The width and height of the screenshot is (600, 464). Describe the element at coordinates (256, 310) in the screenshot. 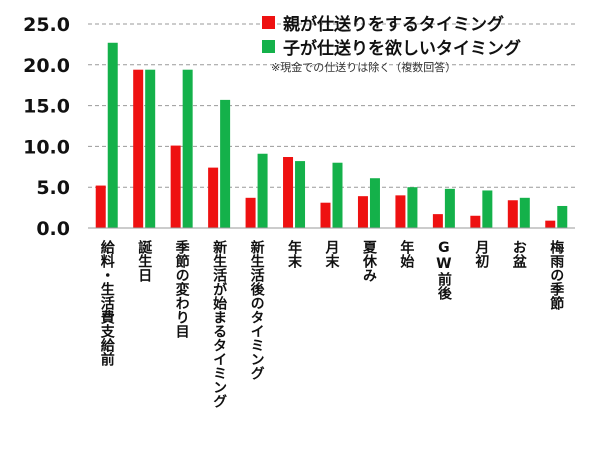

I see `x-tick-label: 新生活後のタイミング` at that location.